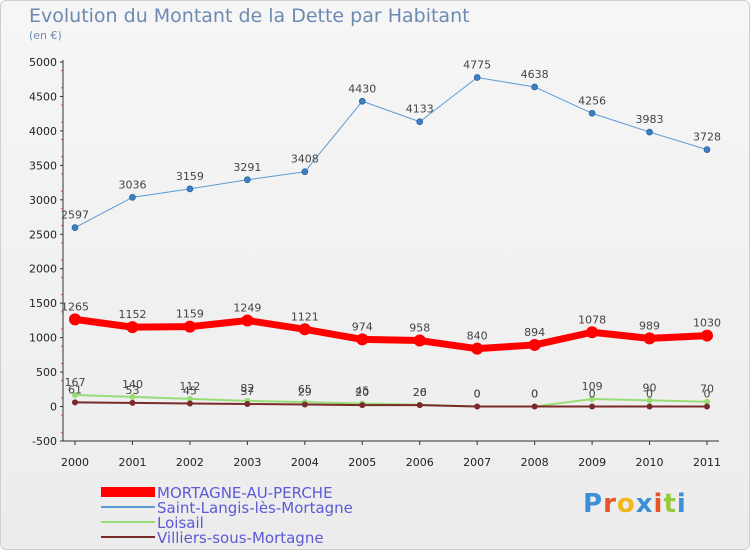 Image resolution: width=750 pixels, height=551 pixels. I want to click on y-tick-label: 5000, so click(43, 62).